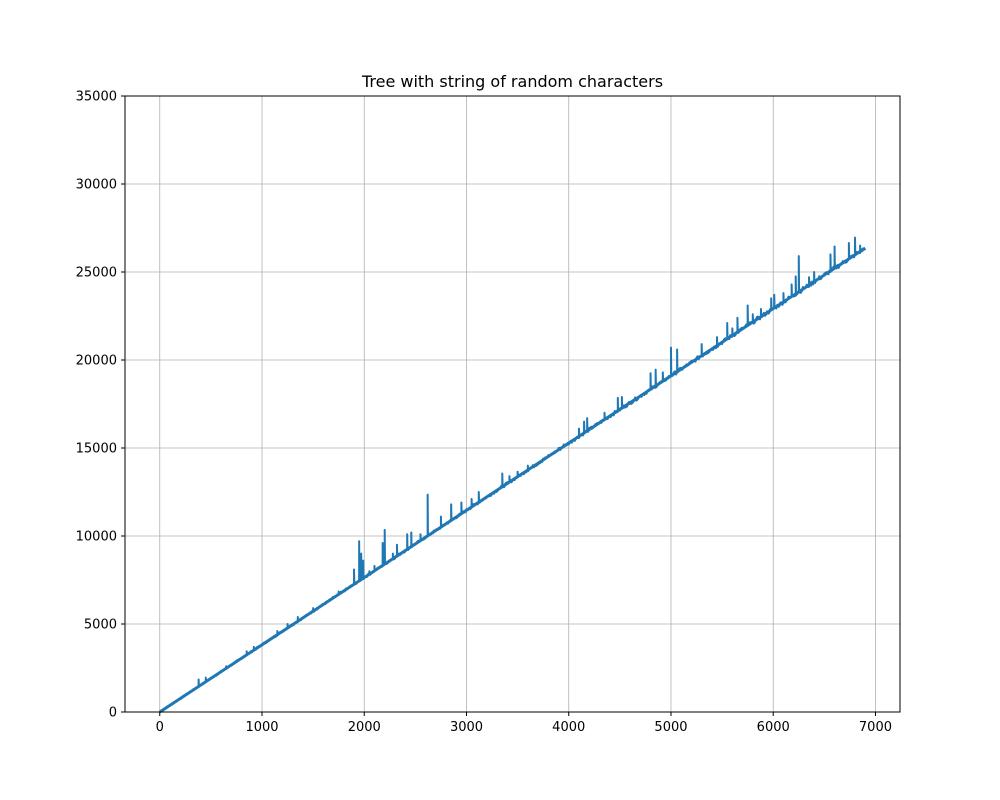 Image resolution: width=1000 pixels, height=800 pixels. What do you see at coordinates (364, 727) in the screenshot?
I see `x-tick-label: 2000` at bounding box center [364, 727].